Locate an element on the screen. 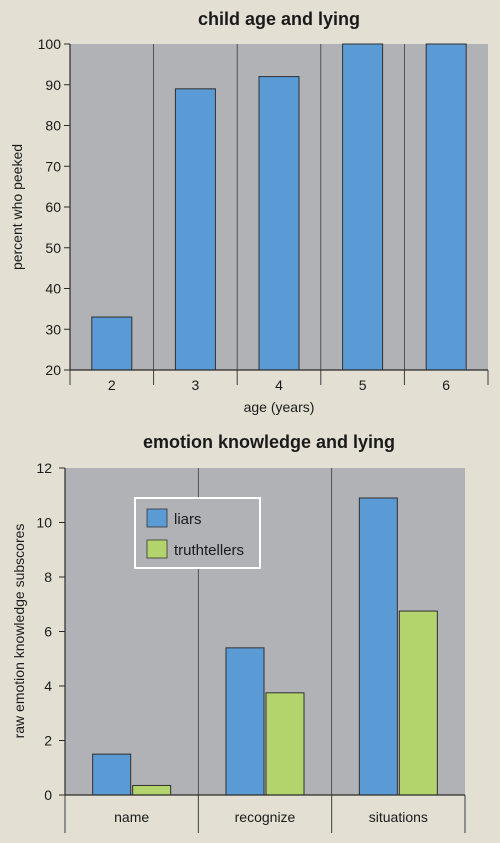 The width and height of the screenshot is (500, 843). chart1-x-axis-label: age (years) is located at coordinates (279, 407).